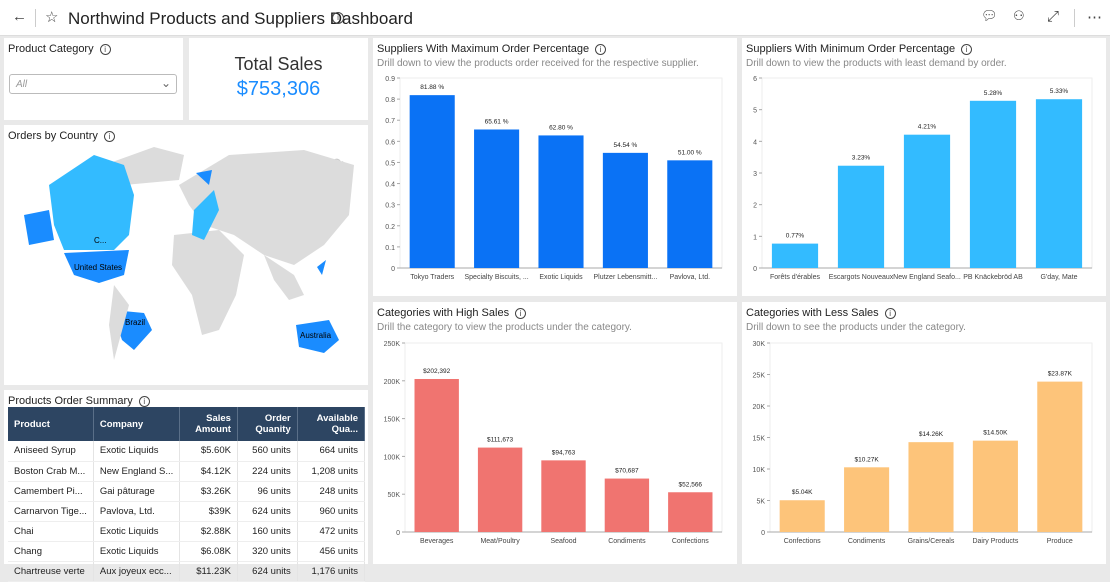 This screenshot has width=1110, height=582. What do you see at coordinates (561, 127) in the screenshot?
I see `data-label: 62.80 %` at bounding box center [561, 127].